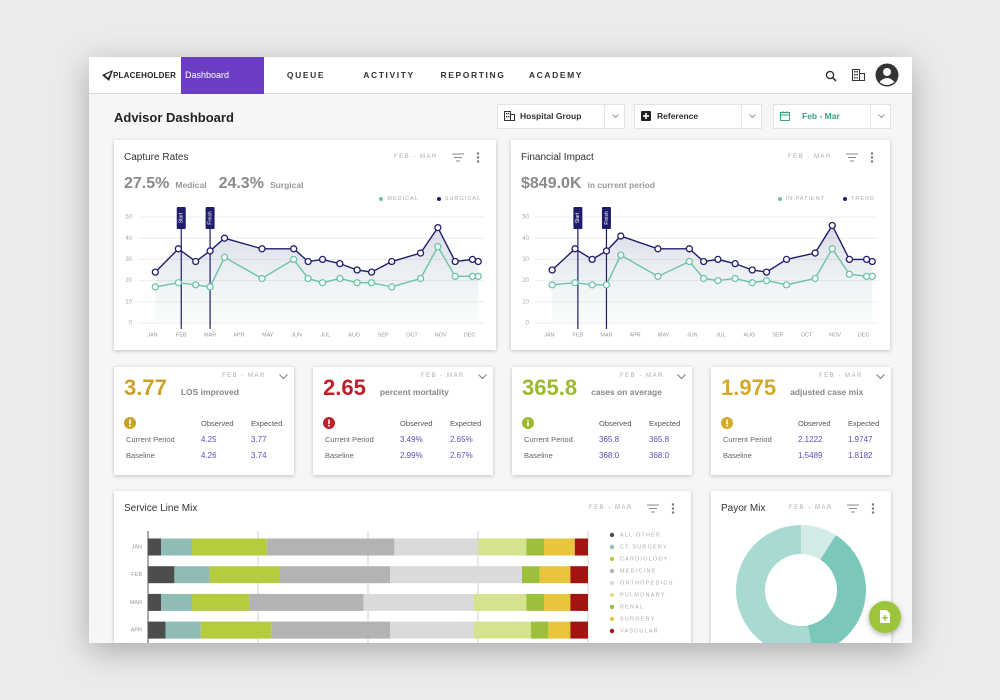 The height and width of the screenshot is (700, 1000). Describe the element at coordinates (801, 584) in the screenshot. I see `chart-canvas` at that location.